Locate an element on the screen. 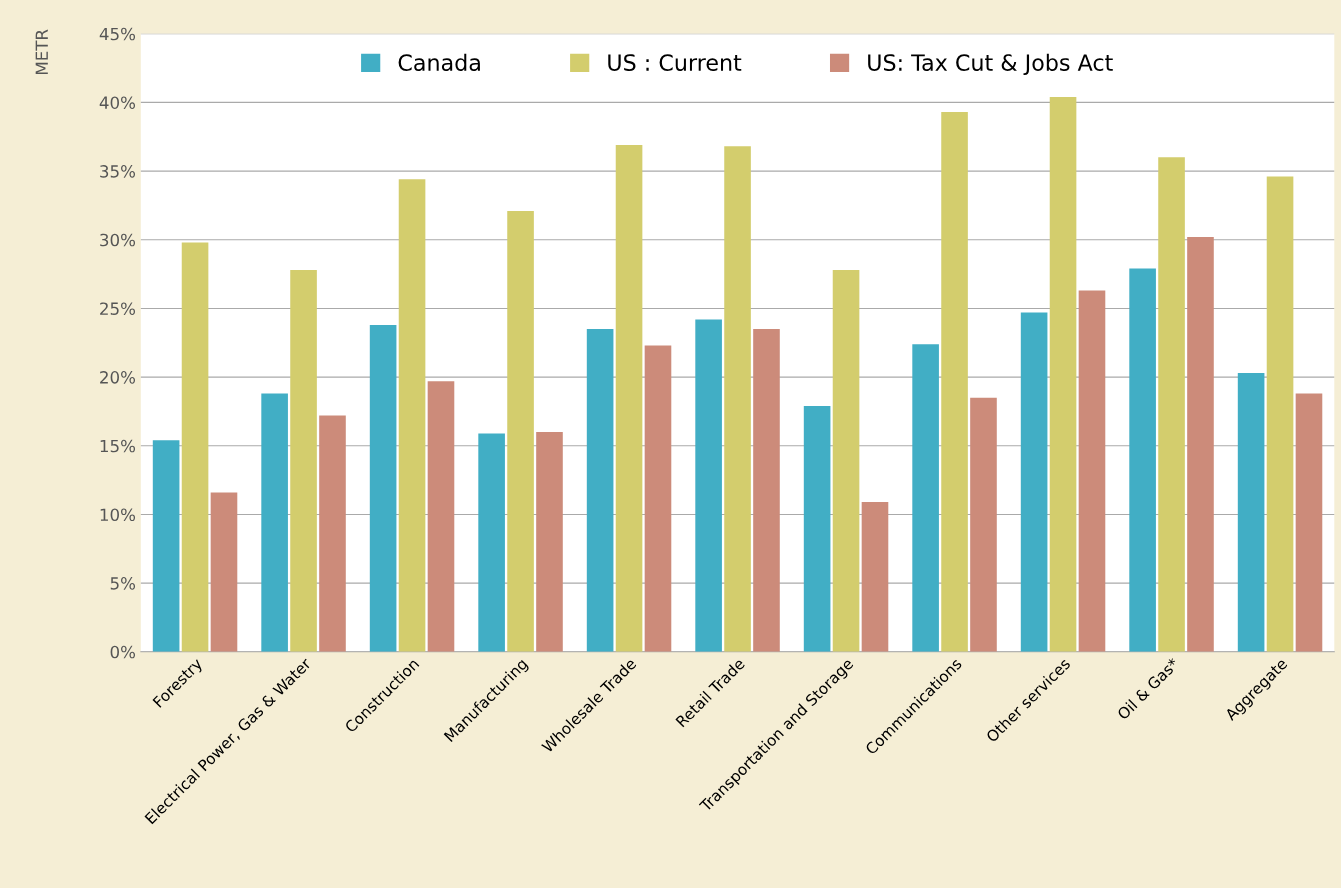 The height and width of the screenshot is (888, 1341). legend-label: Canada is located at coordinates (439, 62).